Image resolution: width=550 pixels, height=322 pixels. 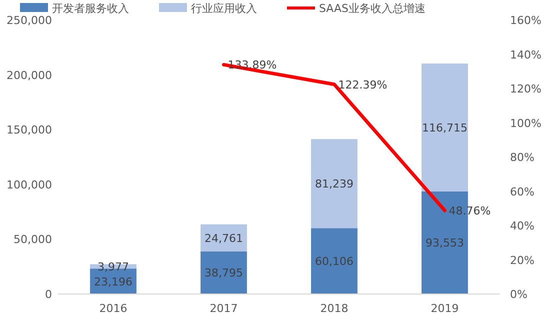 I want to click on y2-tick-label: 20%, so click(x=522, y=260).